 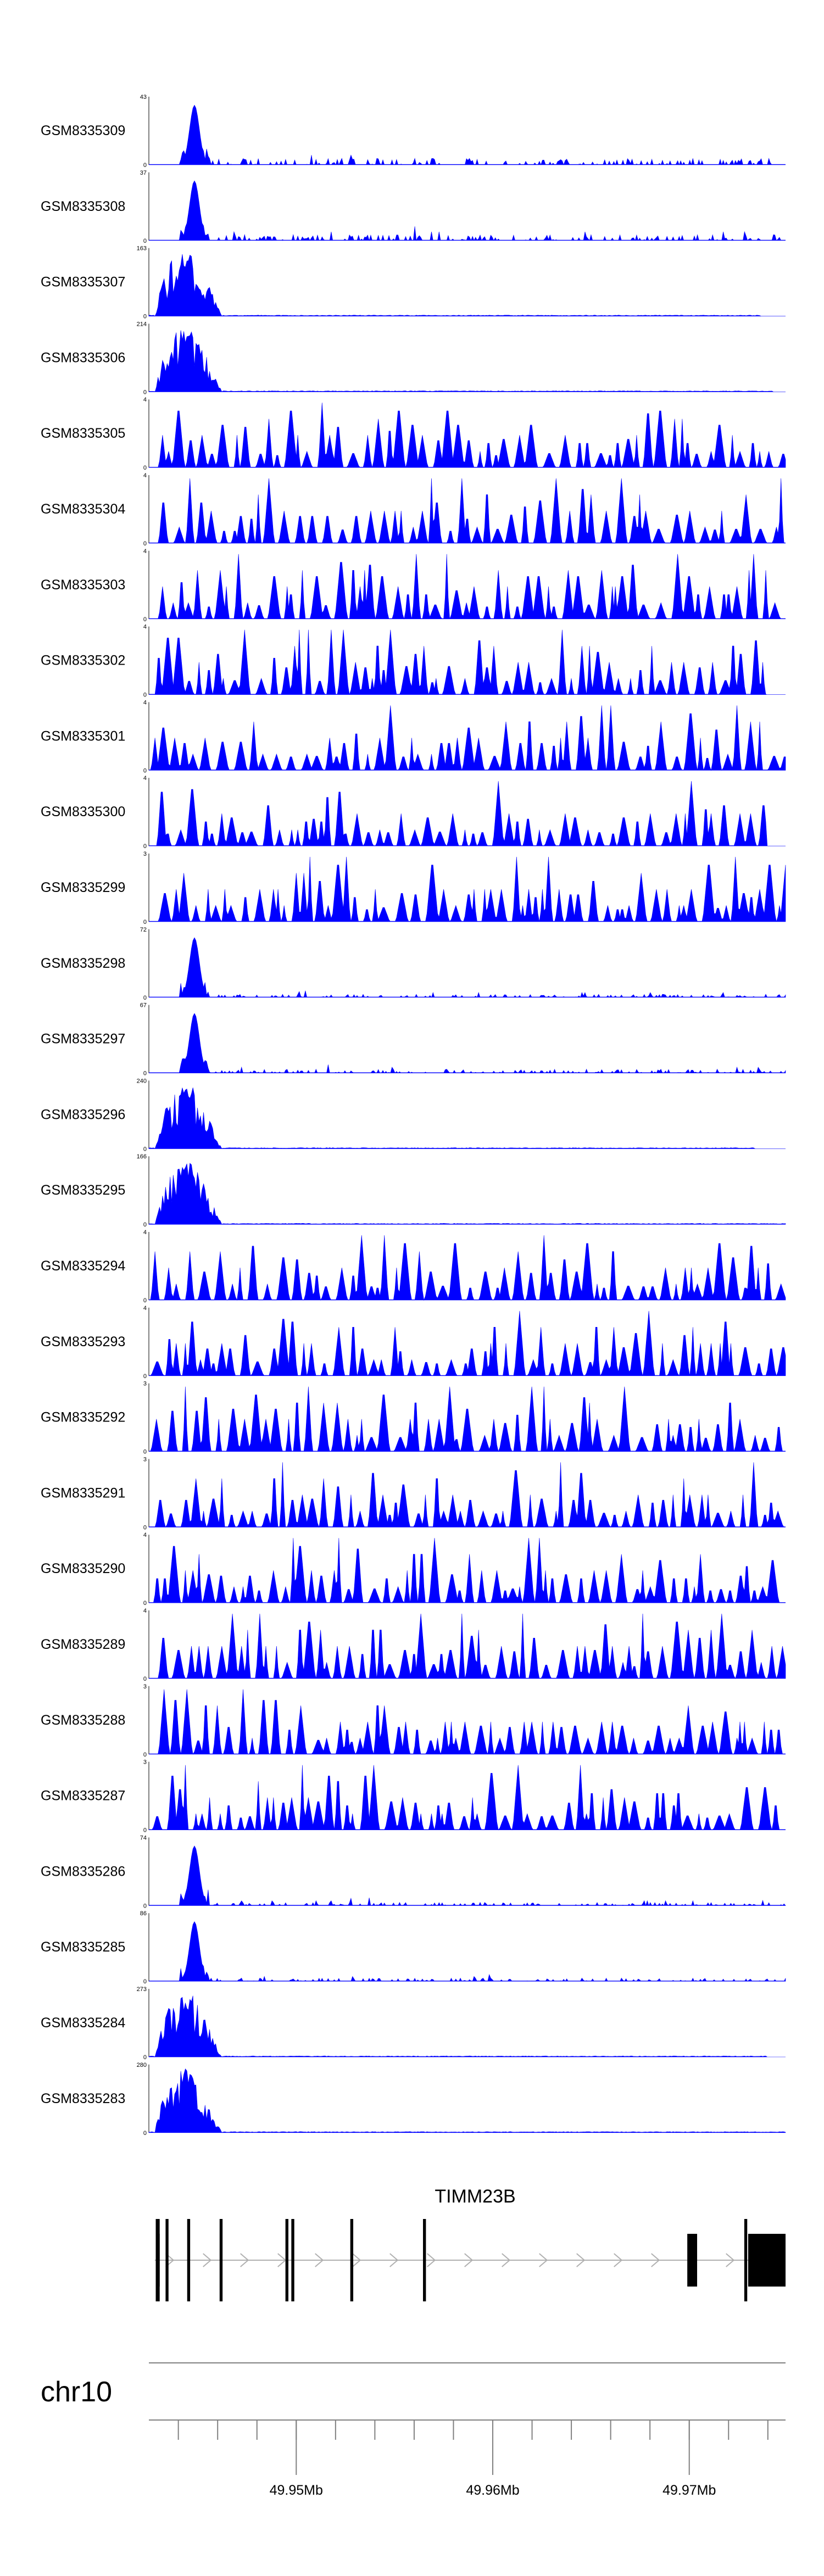 I want to click on track-GSM8335291: GSM8335291 3 0, so click(x=413, y=1493).